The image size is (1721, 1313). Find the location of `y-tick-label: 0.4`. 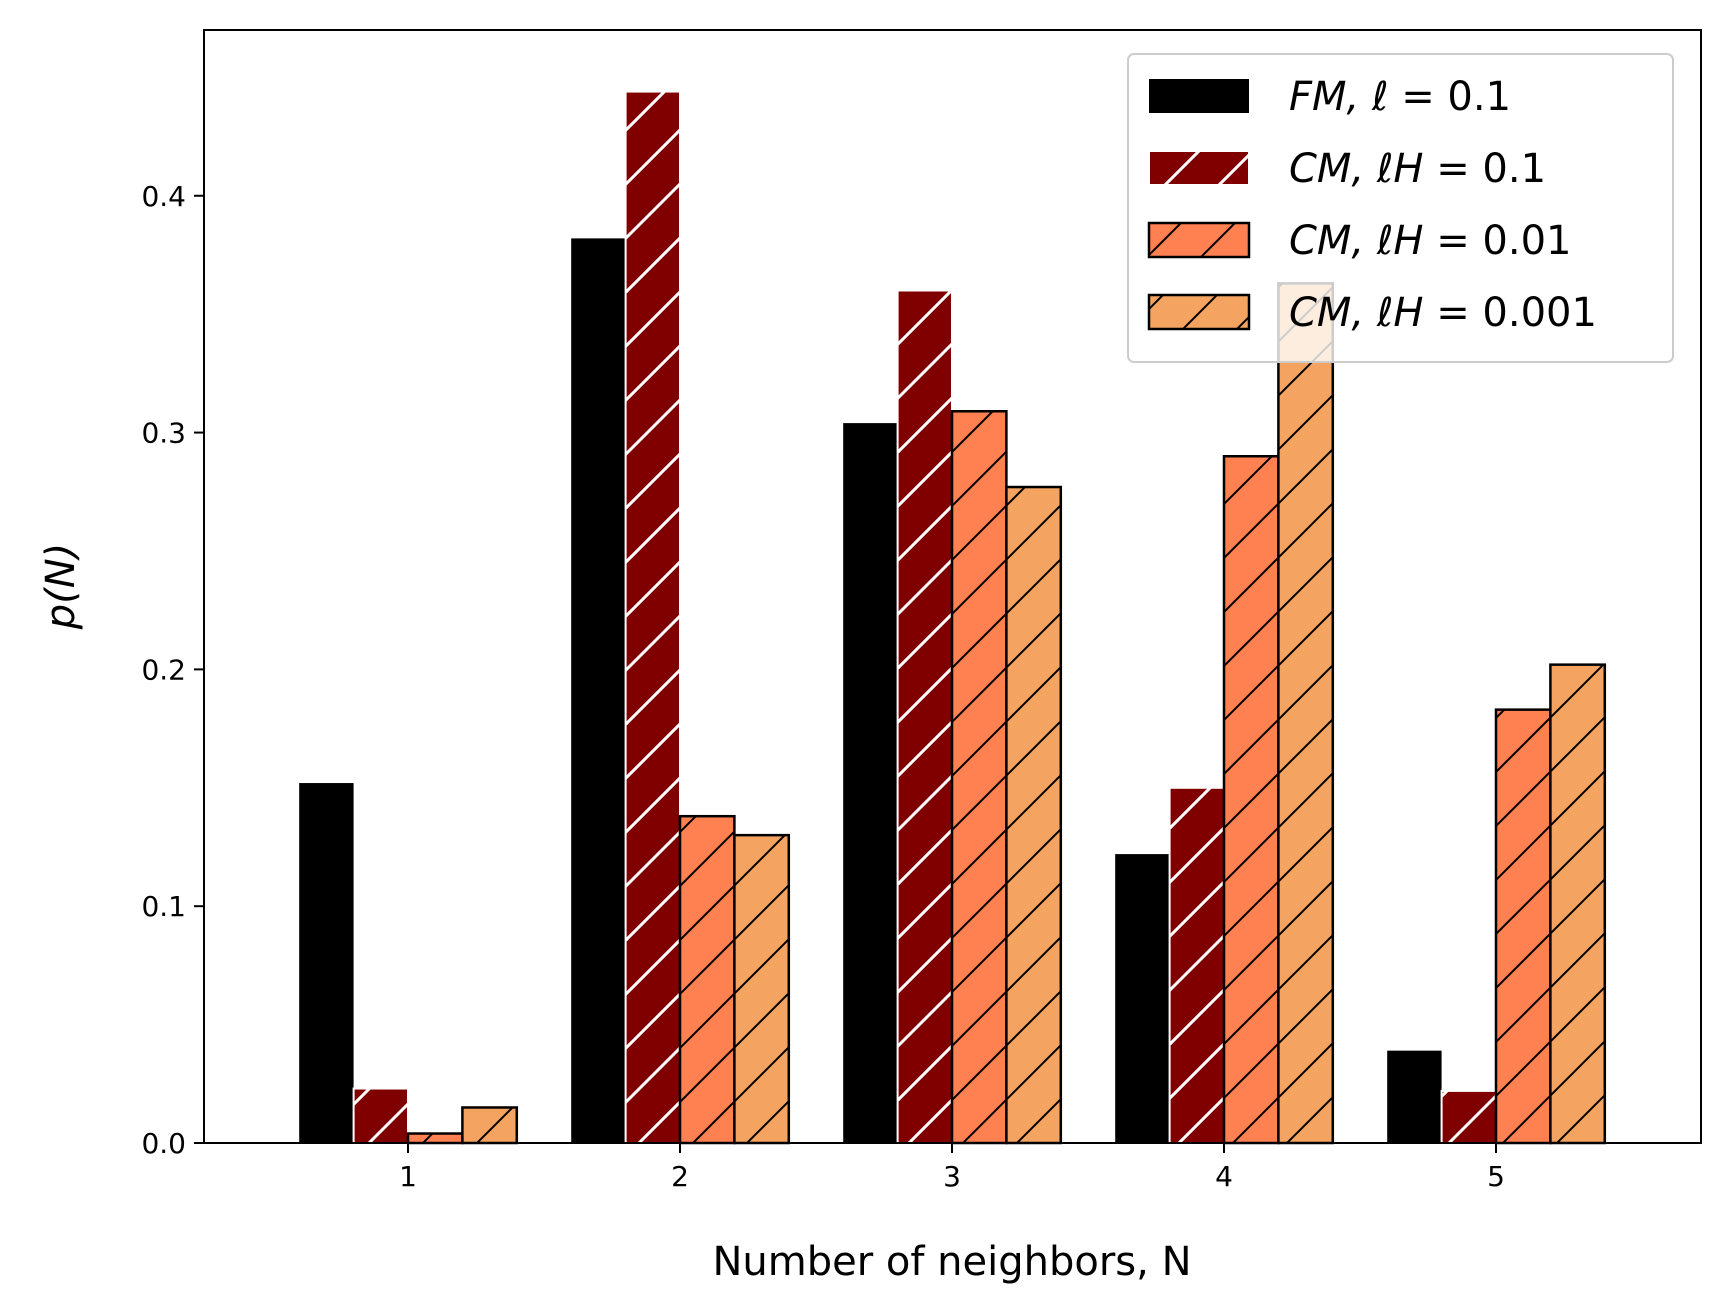

y-tick-label: 0.4 is located at coordinates (163, 196).